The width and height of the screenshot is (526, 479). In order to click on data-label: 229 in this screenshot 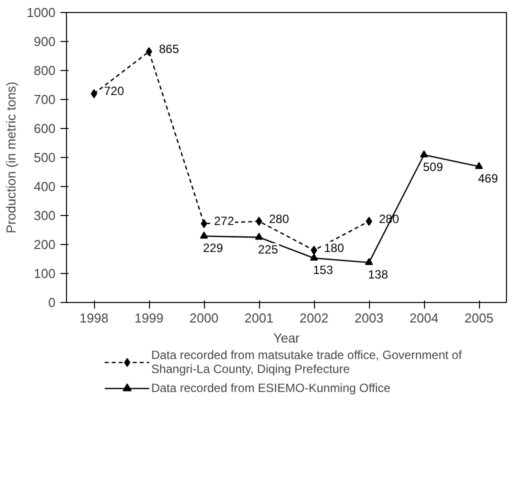, I will do `click(213, 248)`.